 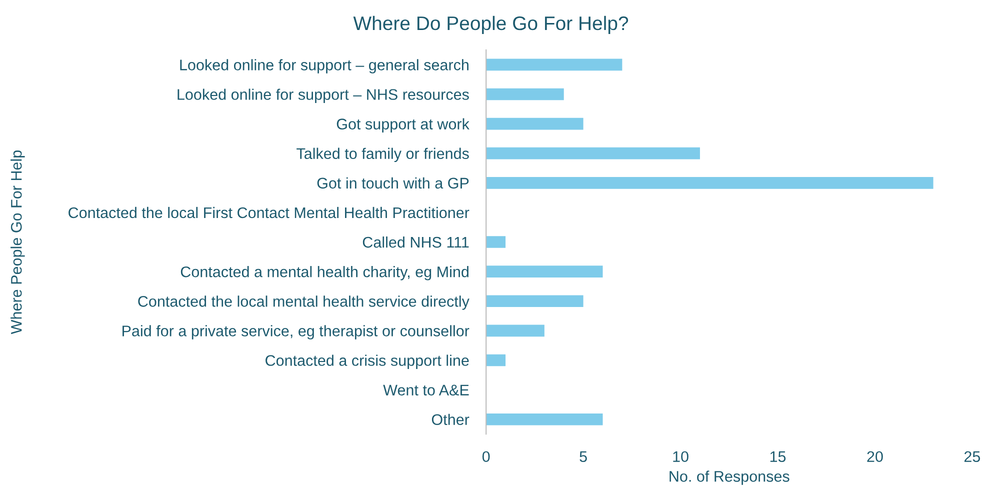 I want to click on y-tick-label: Other, so click(x=451, y=420).